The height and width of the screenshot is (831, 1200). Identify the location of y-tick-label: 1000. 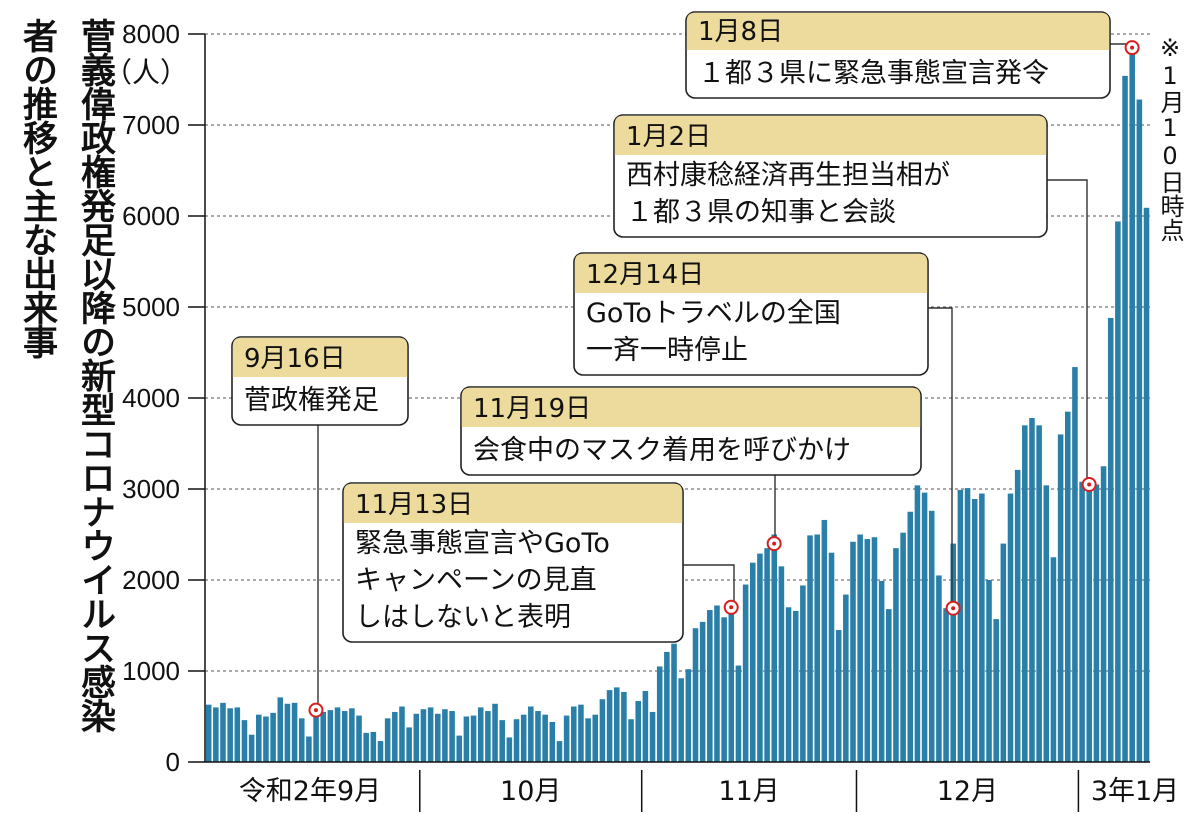
(151, 671).